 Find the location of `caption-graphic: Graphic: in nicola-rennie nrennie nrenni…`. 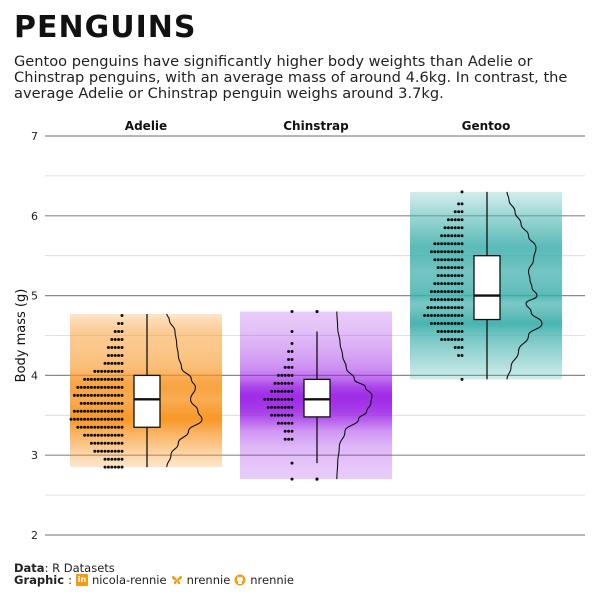

caption-graphic: Graphic: in nicola-rennie nrennie nrenni… is located at coordinates (154, 580).